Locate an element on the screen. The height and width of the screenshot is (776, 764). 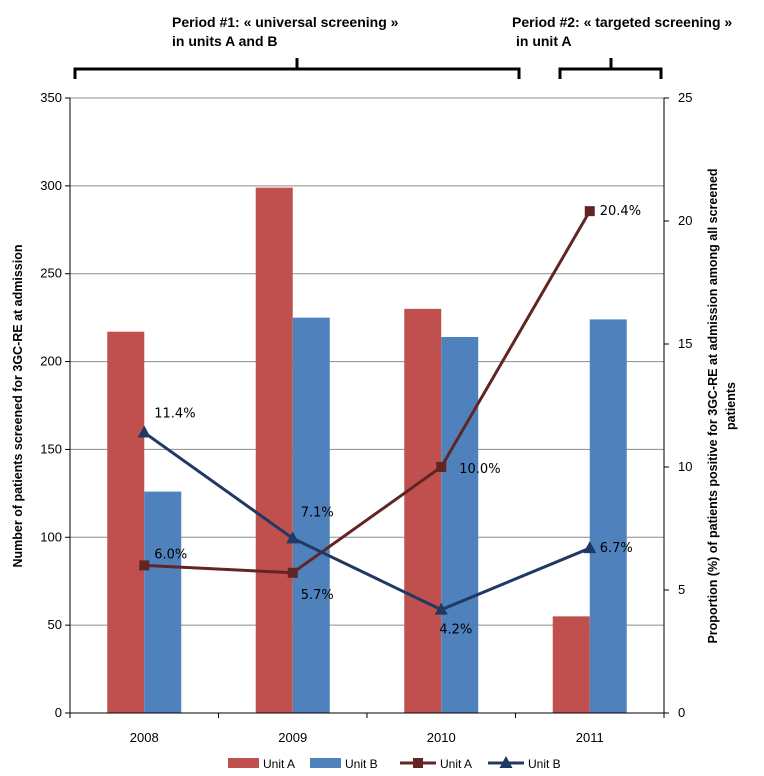
legend-label-line-1: Unit B is located at coordinates (544, 764).